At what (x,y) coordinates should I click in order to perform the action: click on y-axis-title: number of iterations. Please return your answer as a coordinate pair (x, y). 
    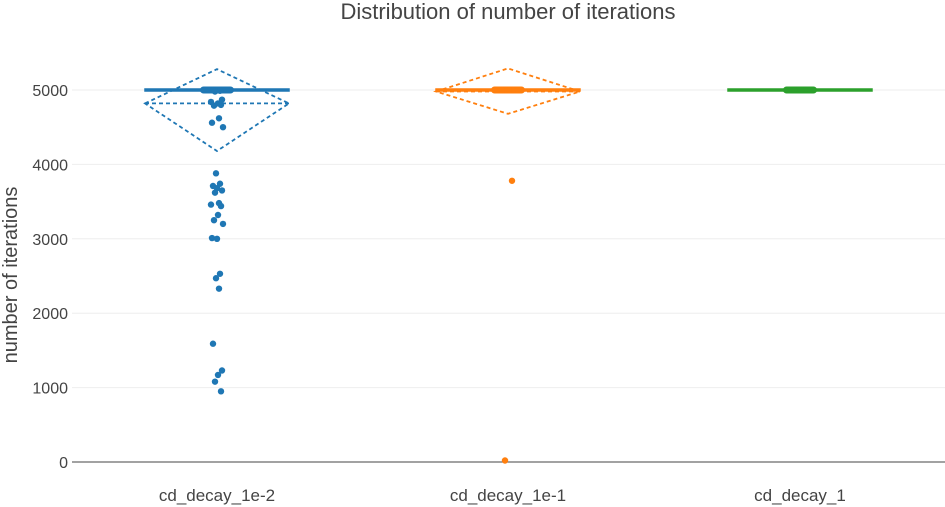
    Looking at the image, I should click on (11, 275).